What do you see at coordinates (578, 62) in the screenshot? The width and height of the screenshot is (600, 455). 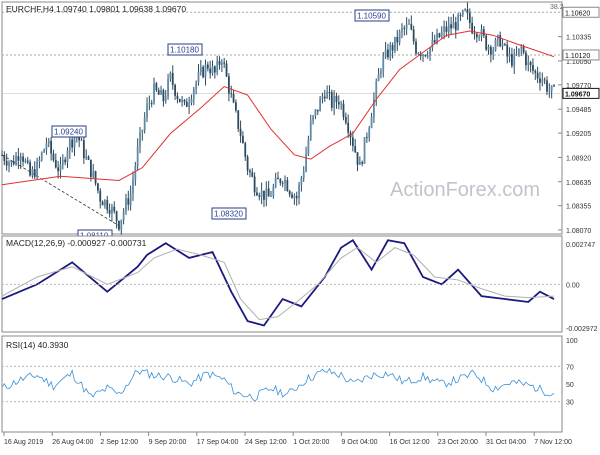 I see `price-tick-label: 1.10050` at bounding box center [578, 62].